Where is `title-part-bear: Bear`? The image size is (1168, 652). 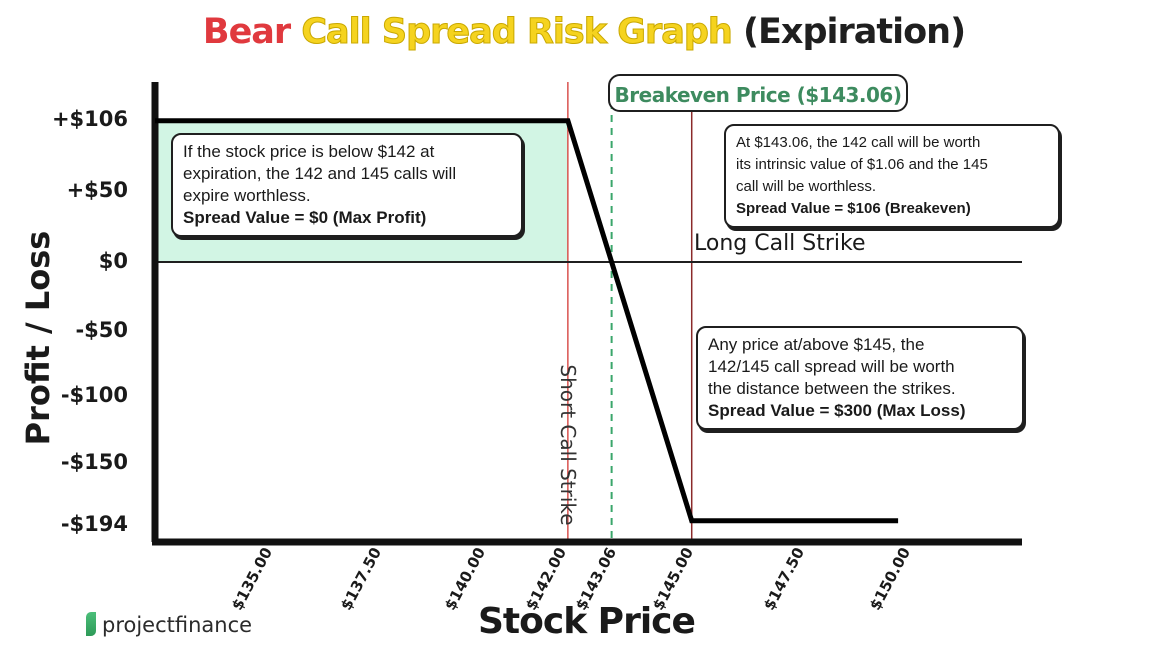
title-part-bear: Bear is located at coordinates (246, 32).